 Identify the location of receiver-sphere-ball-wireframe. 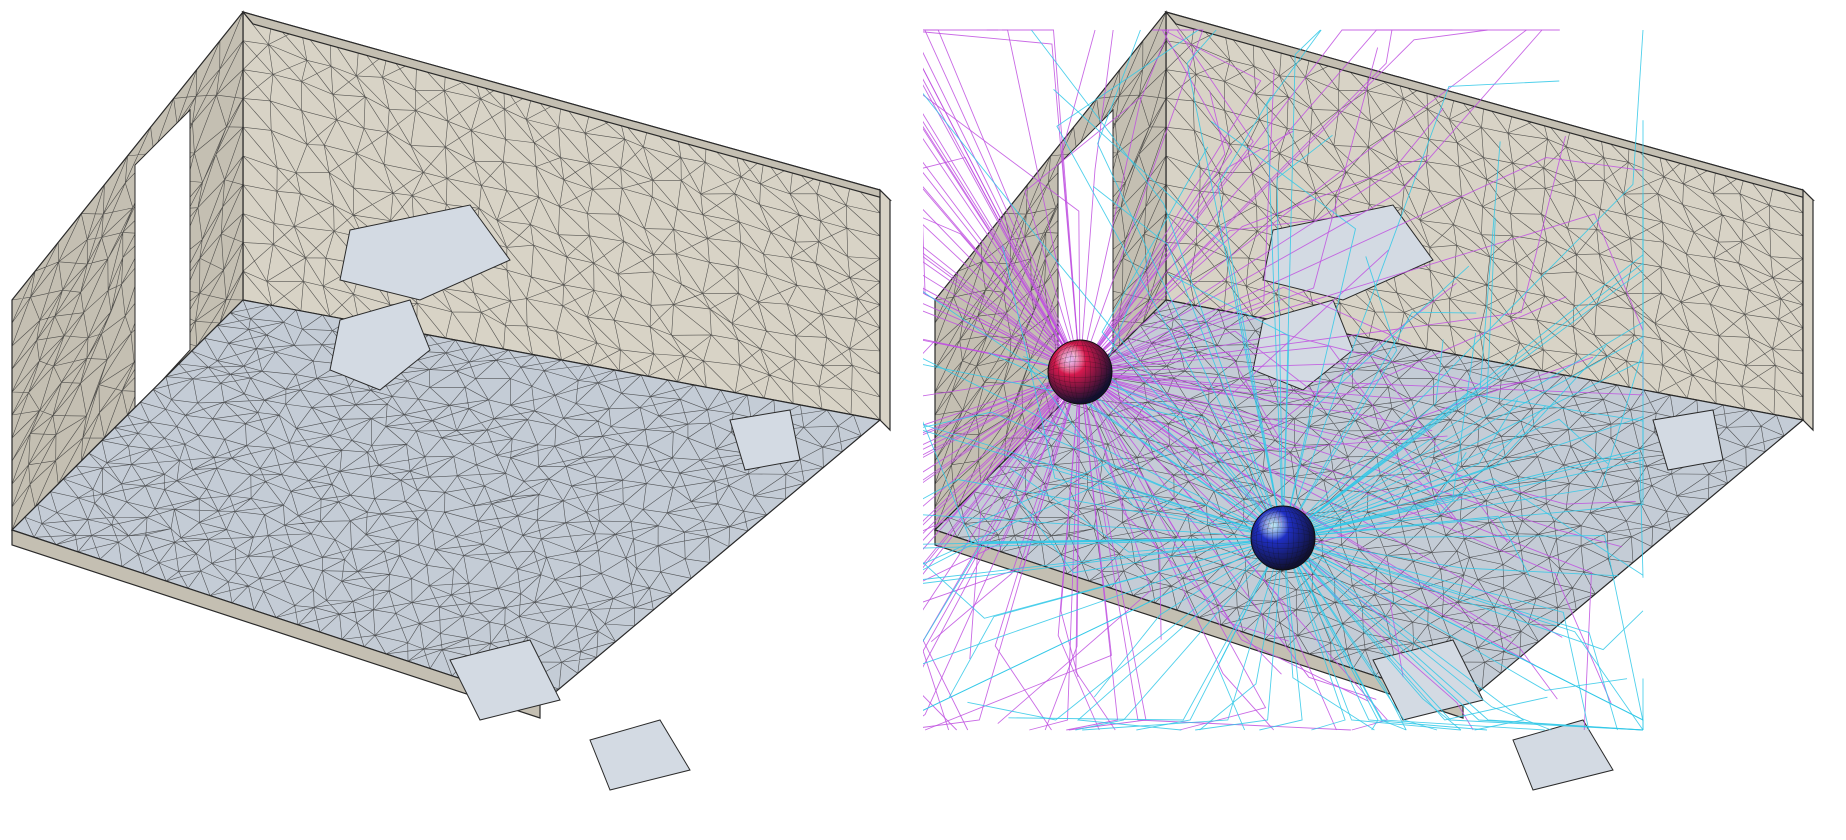
(1283, 538).